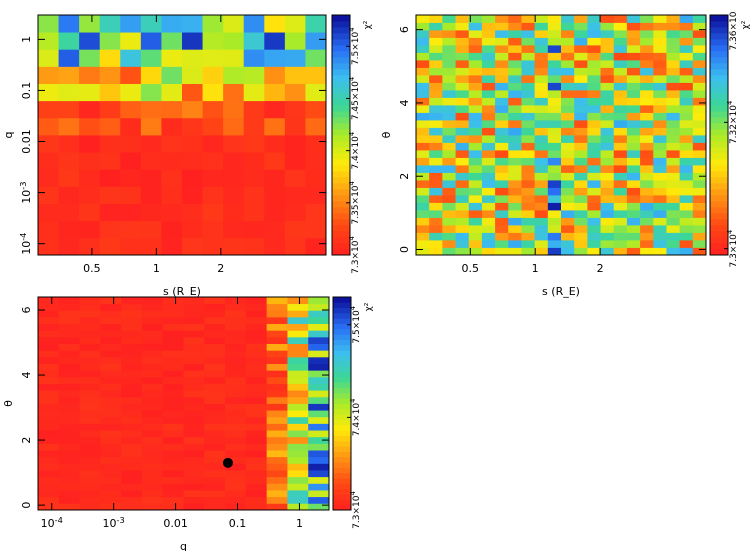 This screenshot has width=754, height=551. What do you see at coordinates (732, 122) in the screenshot?
I see `colorbar-tick-label: 7.32×104` at bounding box center [732, 122].